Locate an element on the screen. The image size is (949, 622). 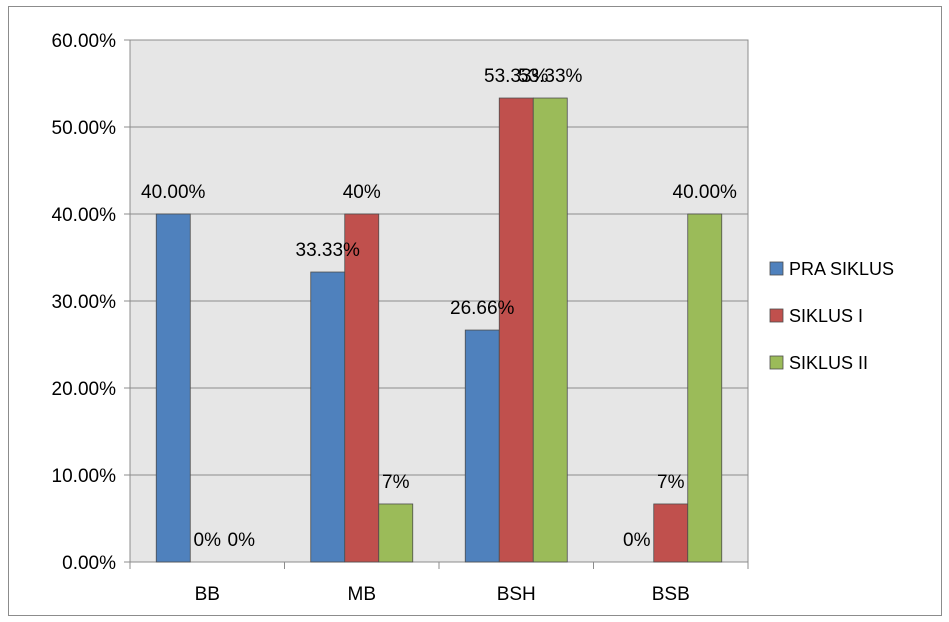
y-tick-label: 30.00% is located at coordinates (84, 302).